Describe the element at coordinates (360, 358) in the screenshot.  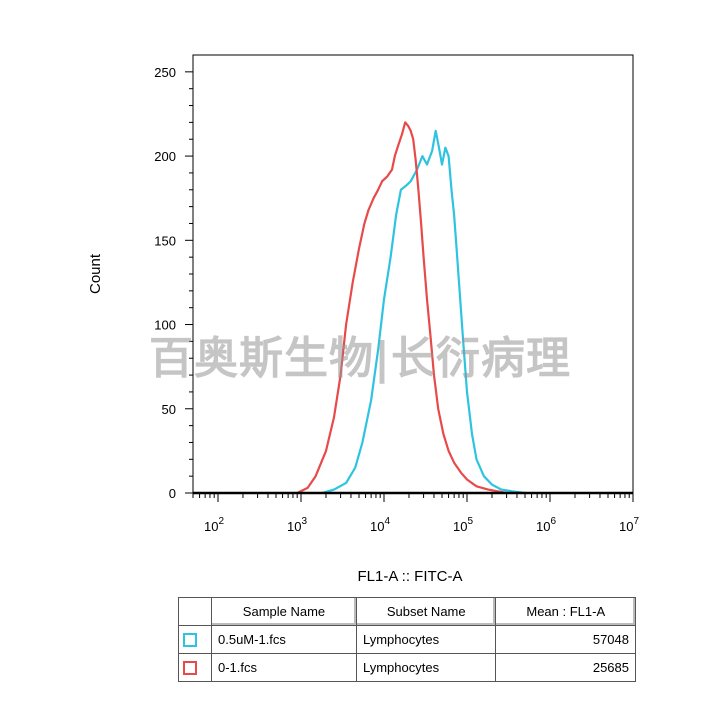
I see `watermark-text: 百奥斯生物|长衍病理` at that location.